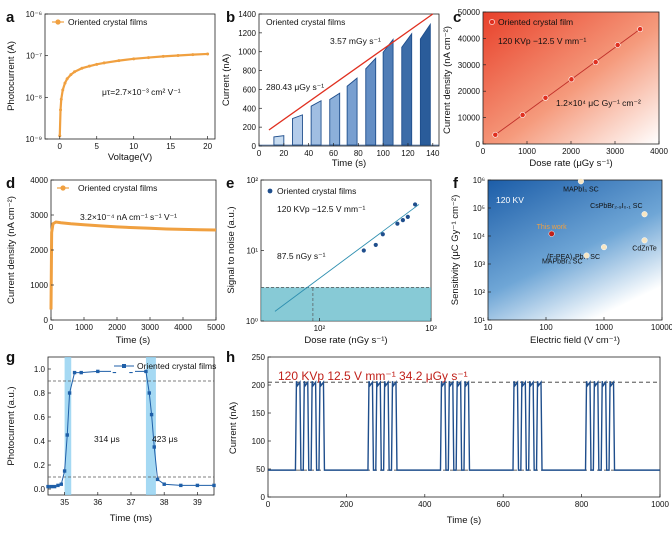 The width and height of the screenshot is (672, 533). I want to click on panel-e-legend: Oriented crystal films, so click(316, 191).